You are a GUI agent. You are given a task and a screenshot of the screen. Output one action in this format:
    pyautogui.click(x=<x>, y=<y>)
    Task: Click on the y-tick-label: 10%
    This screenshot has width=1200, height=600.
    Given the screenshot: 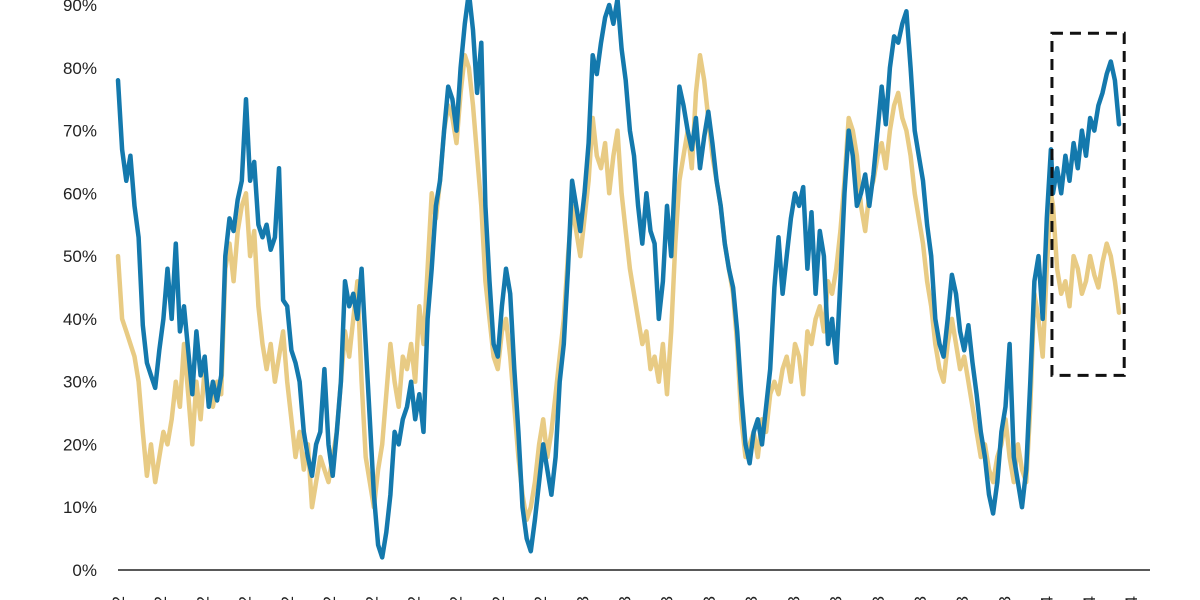 What is the action you would take?
    pyautogui.click(x=80, y=507)
    